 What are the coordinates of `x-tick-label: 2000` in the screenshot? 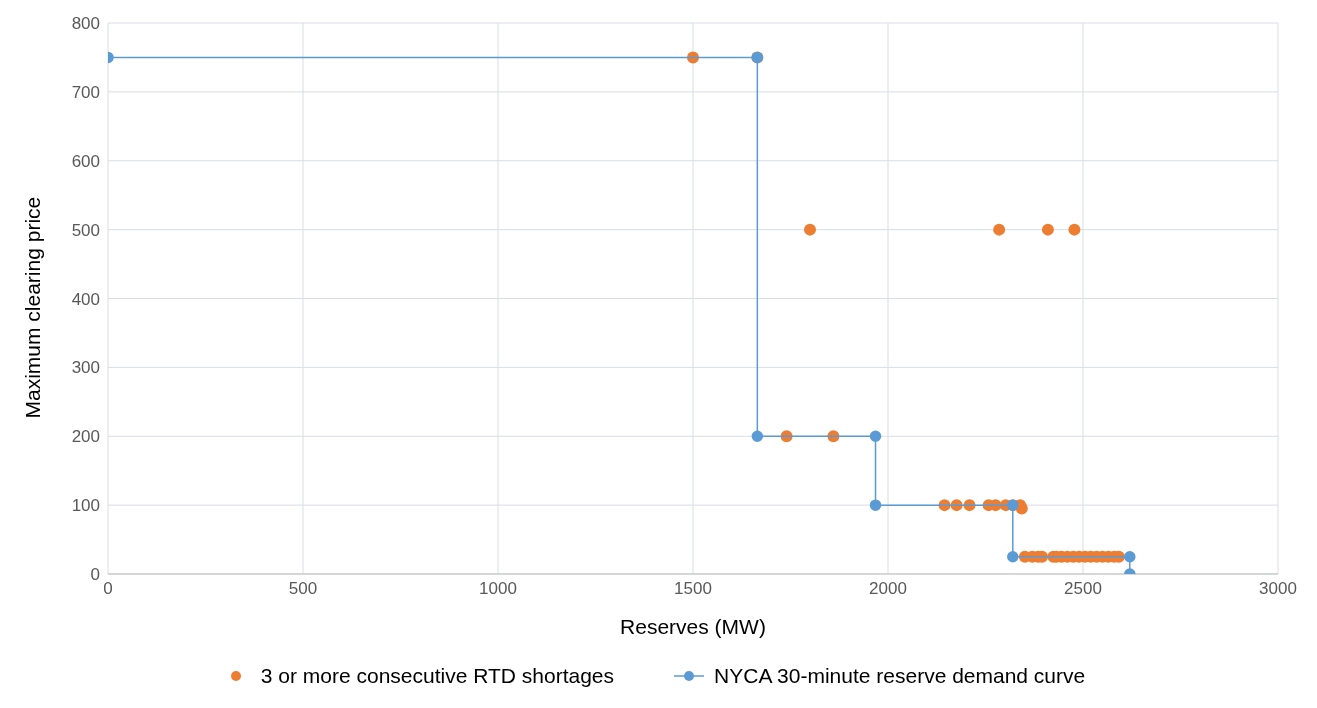 It's located at (888, 589).